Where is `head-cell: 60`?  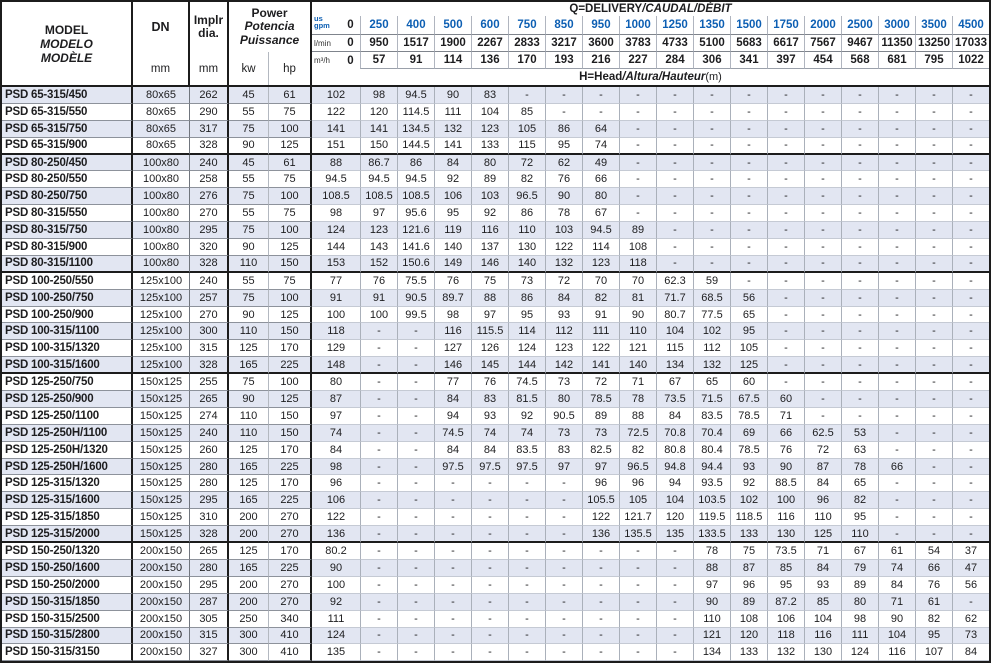 head-cell: 60 is located at coordinates (748, 383).